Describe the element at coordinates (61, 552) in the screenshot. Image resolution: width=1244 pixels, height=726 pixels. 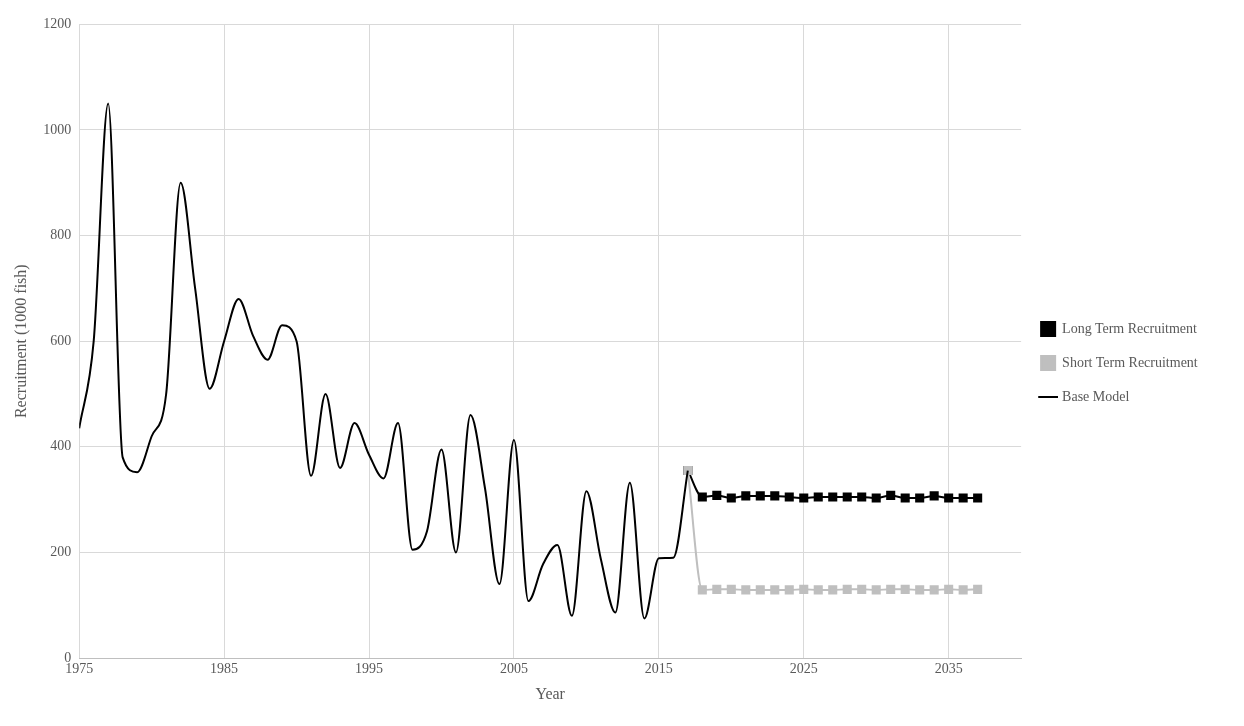
I see `y-tick-label: 200` at that location.